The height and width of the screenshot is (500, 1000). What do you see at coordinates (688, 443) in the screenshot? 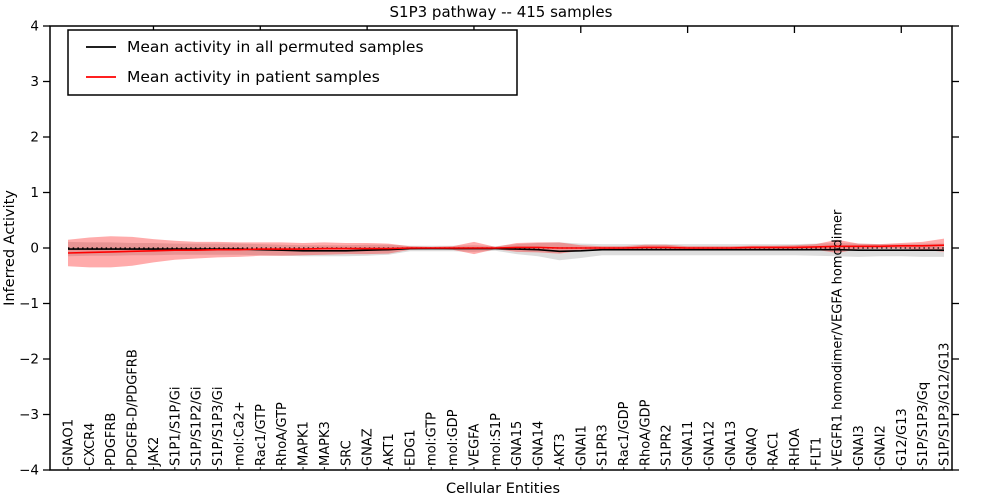
I see `x-category-label: GNA11` at bounding box center [688, 443].